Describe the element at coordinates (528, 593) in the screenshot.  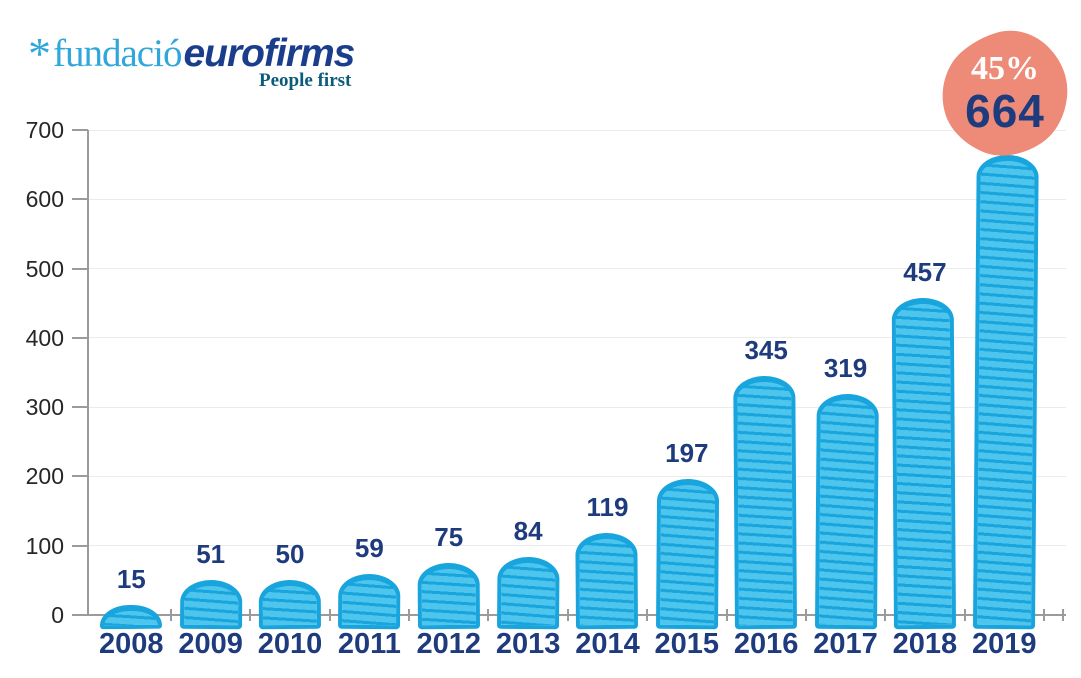
I see `bar-2013` at that location.